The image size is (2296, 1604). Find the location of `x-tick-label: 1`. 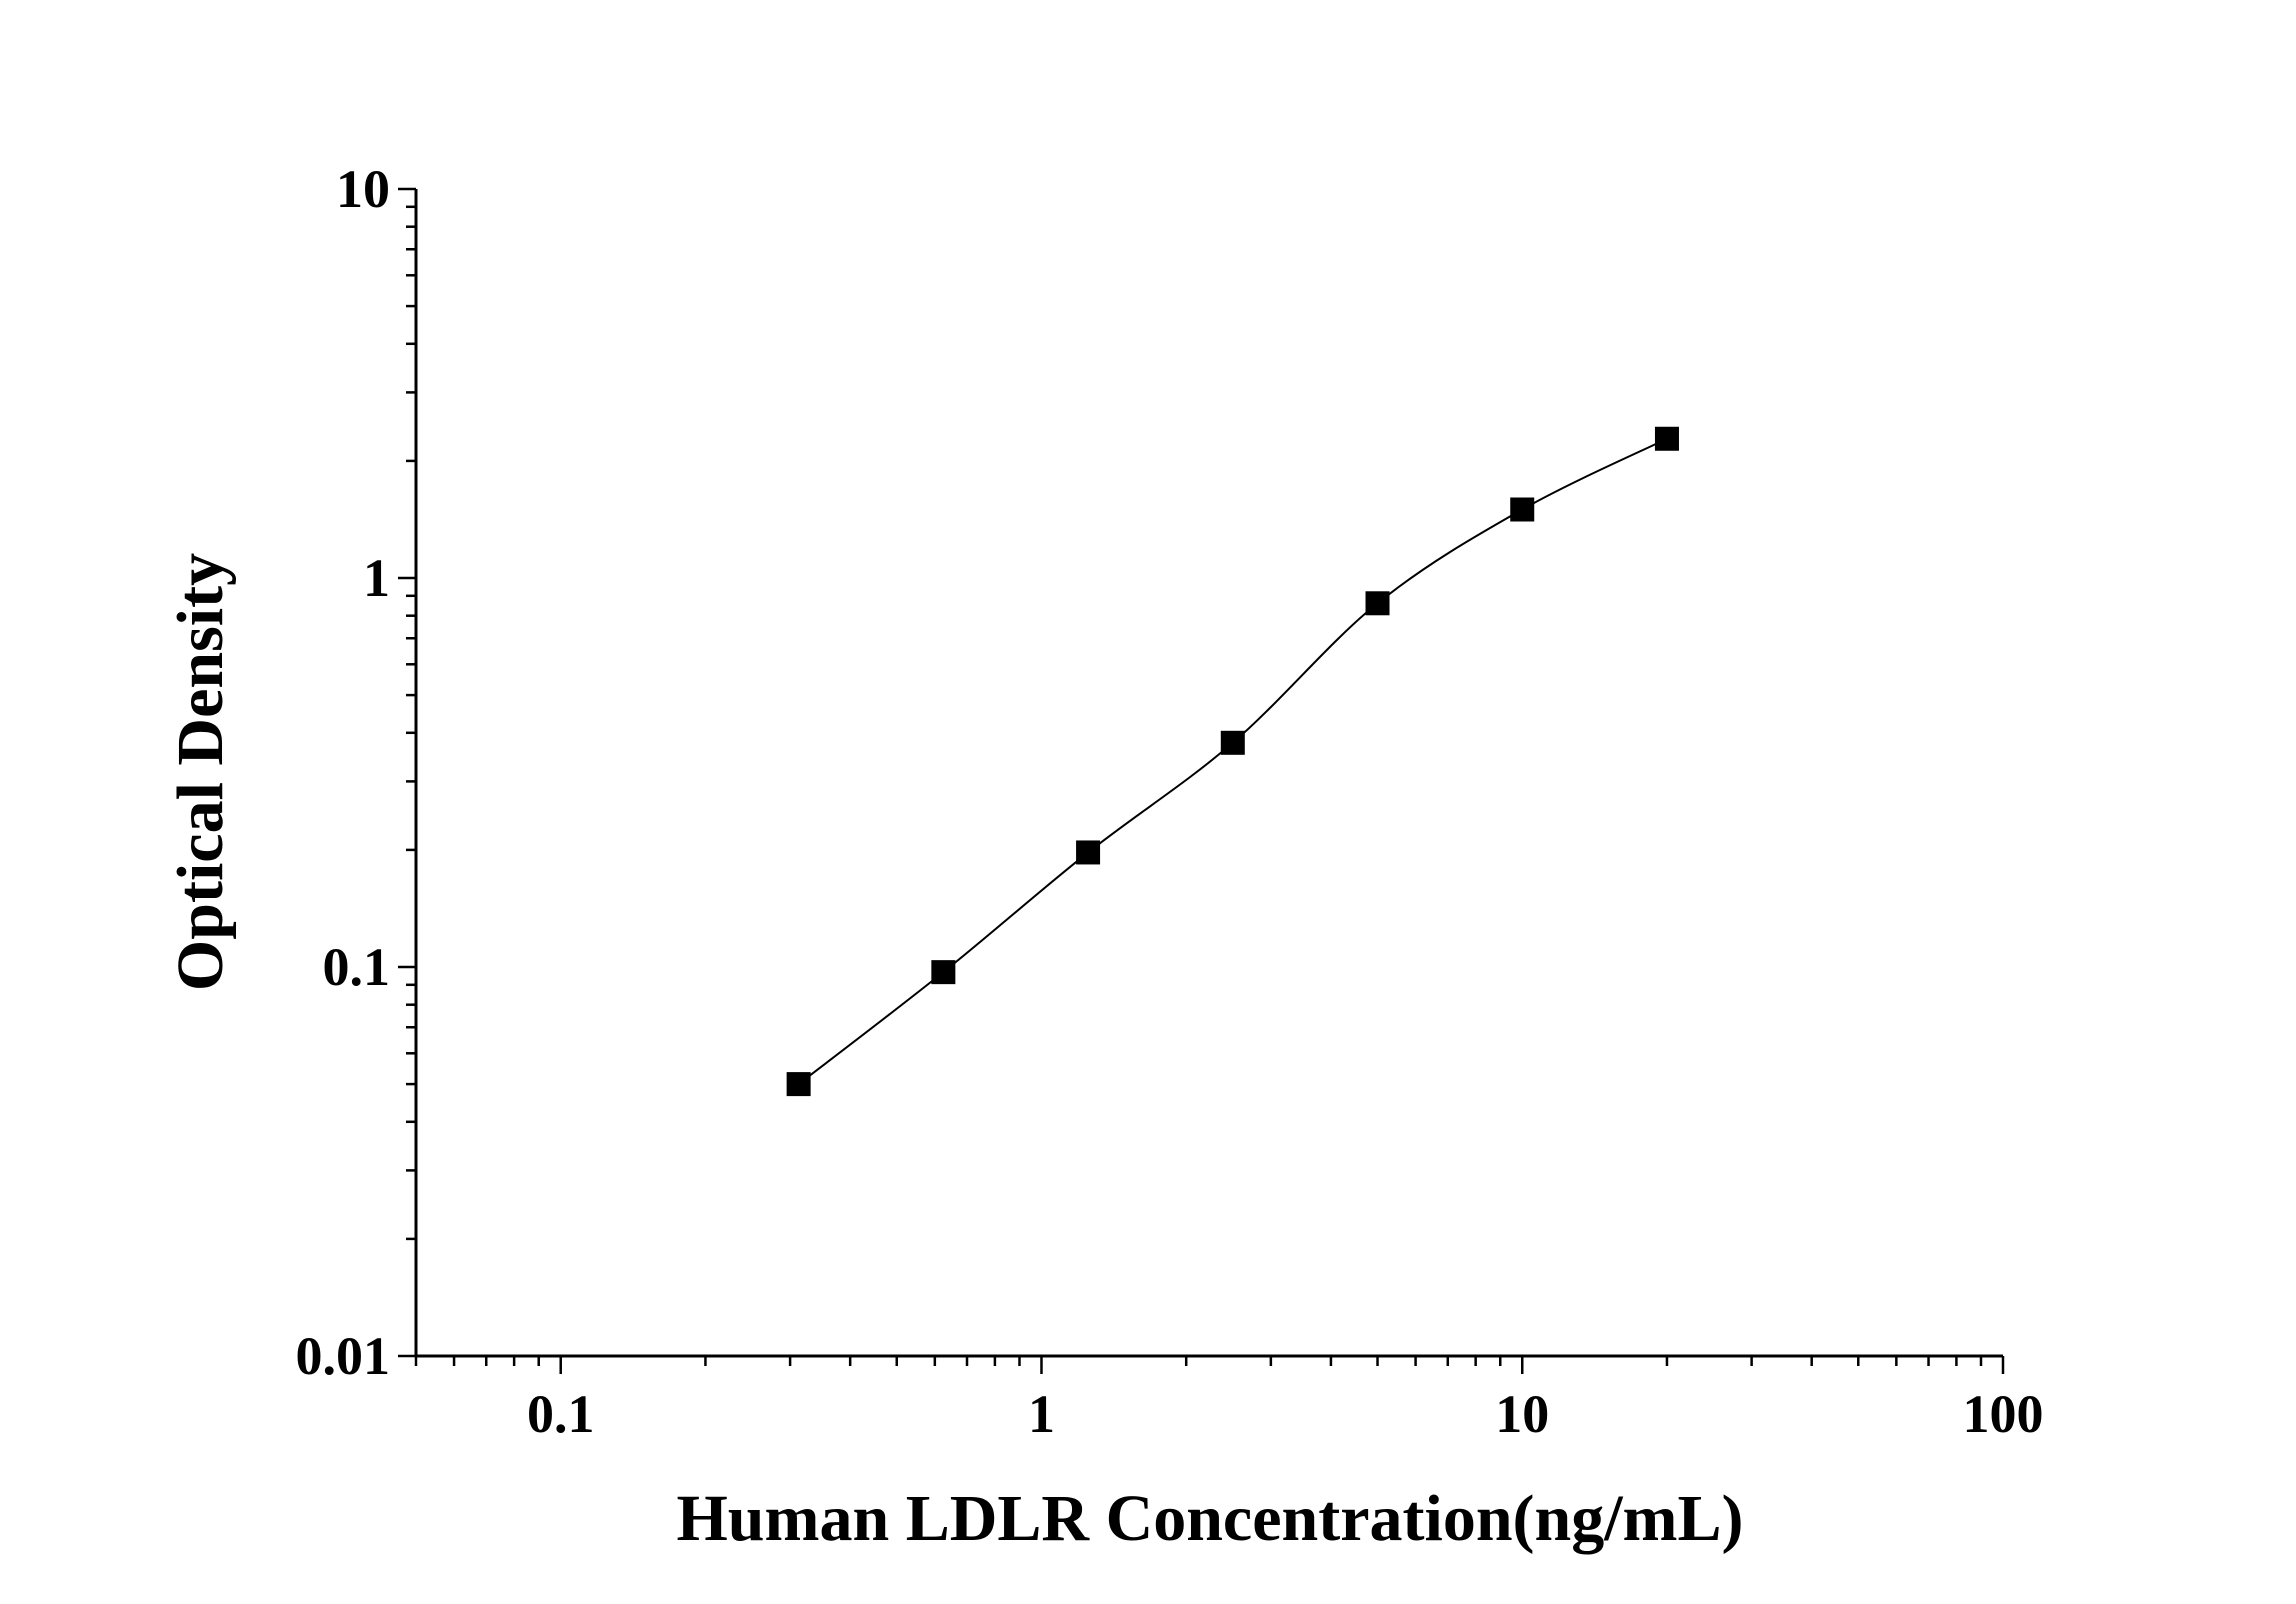

x-tick-label: 1 is located at coordinates (1041, 1414).